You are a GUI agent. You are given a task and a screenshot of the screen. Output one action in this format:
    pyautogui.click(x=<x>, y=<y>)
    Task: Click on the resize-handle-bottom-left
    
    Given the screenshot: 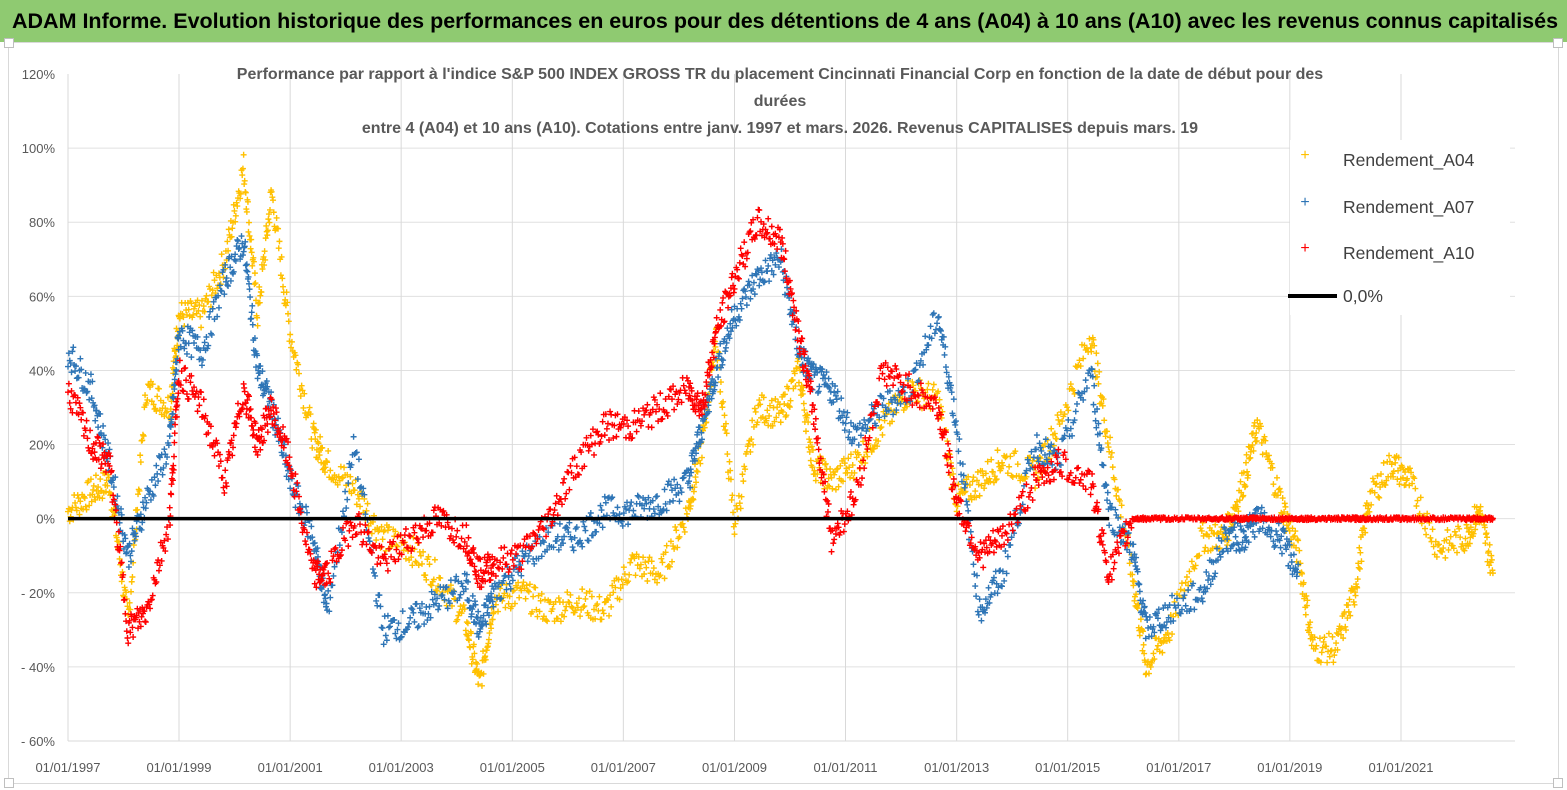 What is the action you would take?
    pyautogui.click(x=9, y=783)
    